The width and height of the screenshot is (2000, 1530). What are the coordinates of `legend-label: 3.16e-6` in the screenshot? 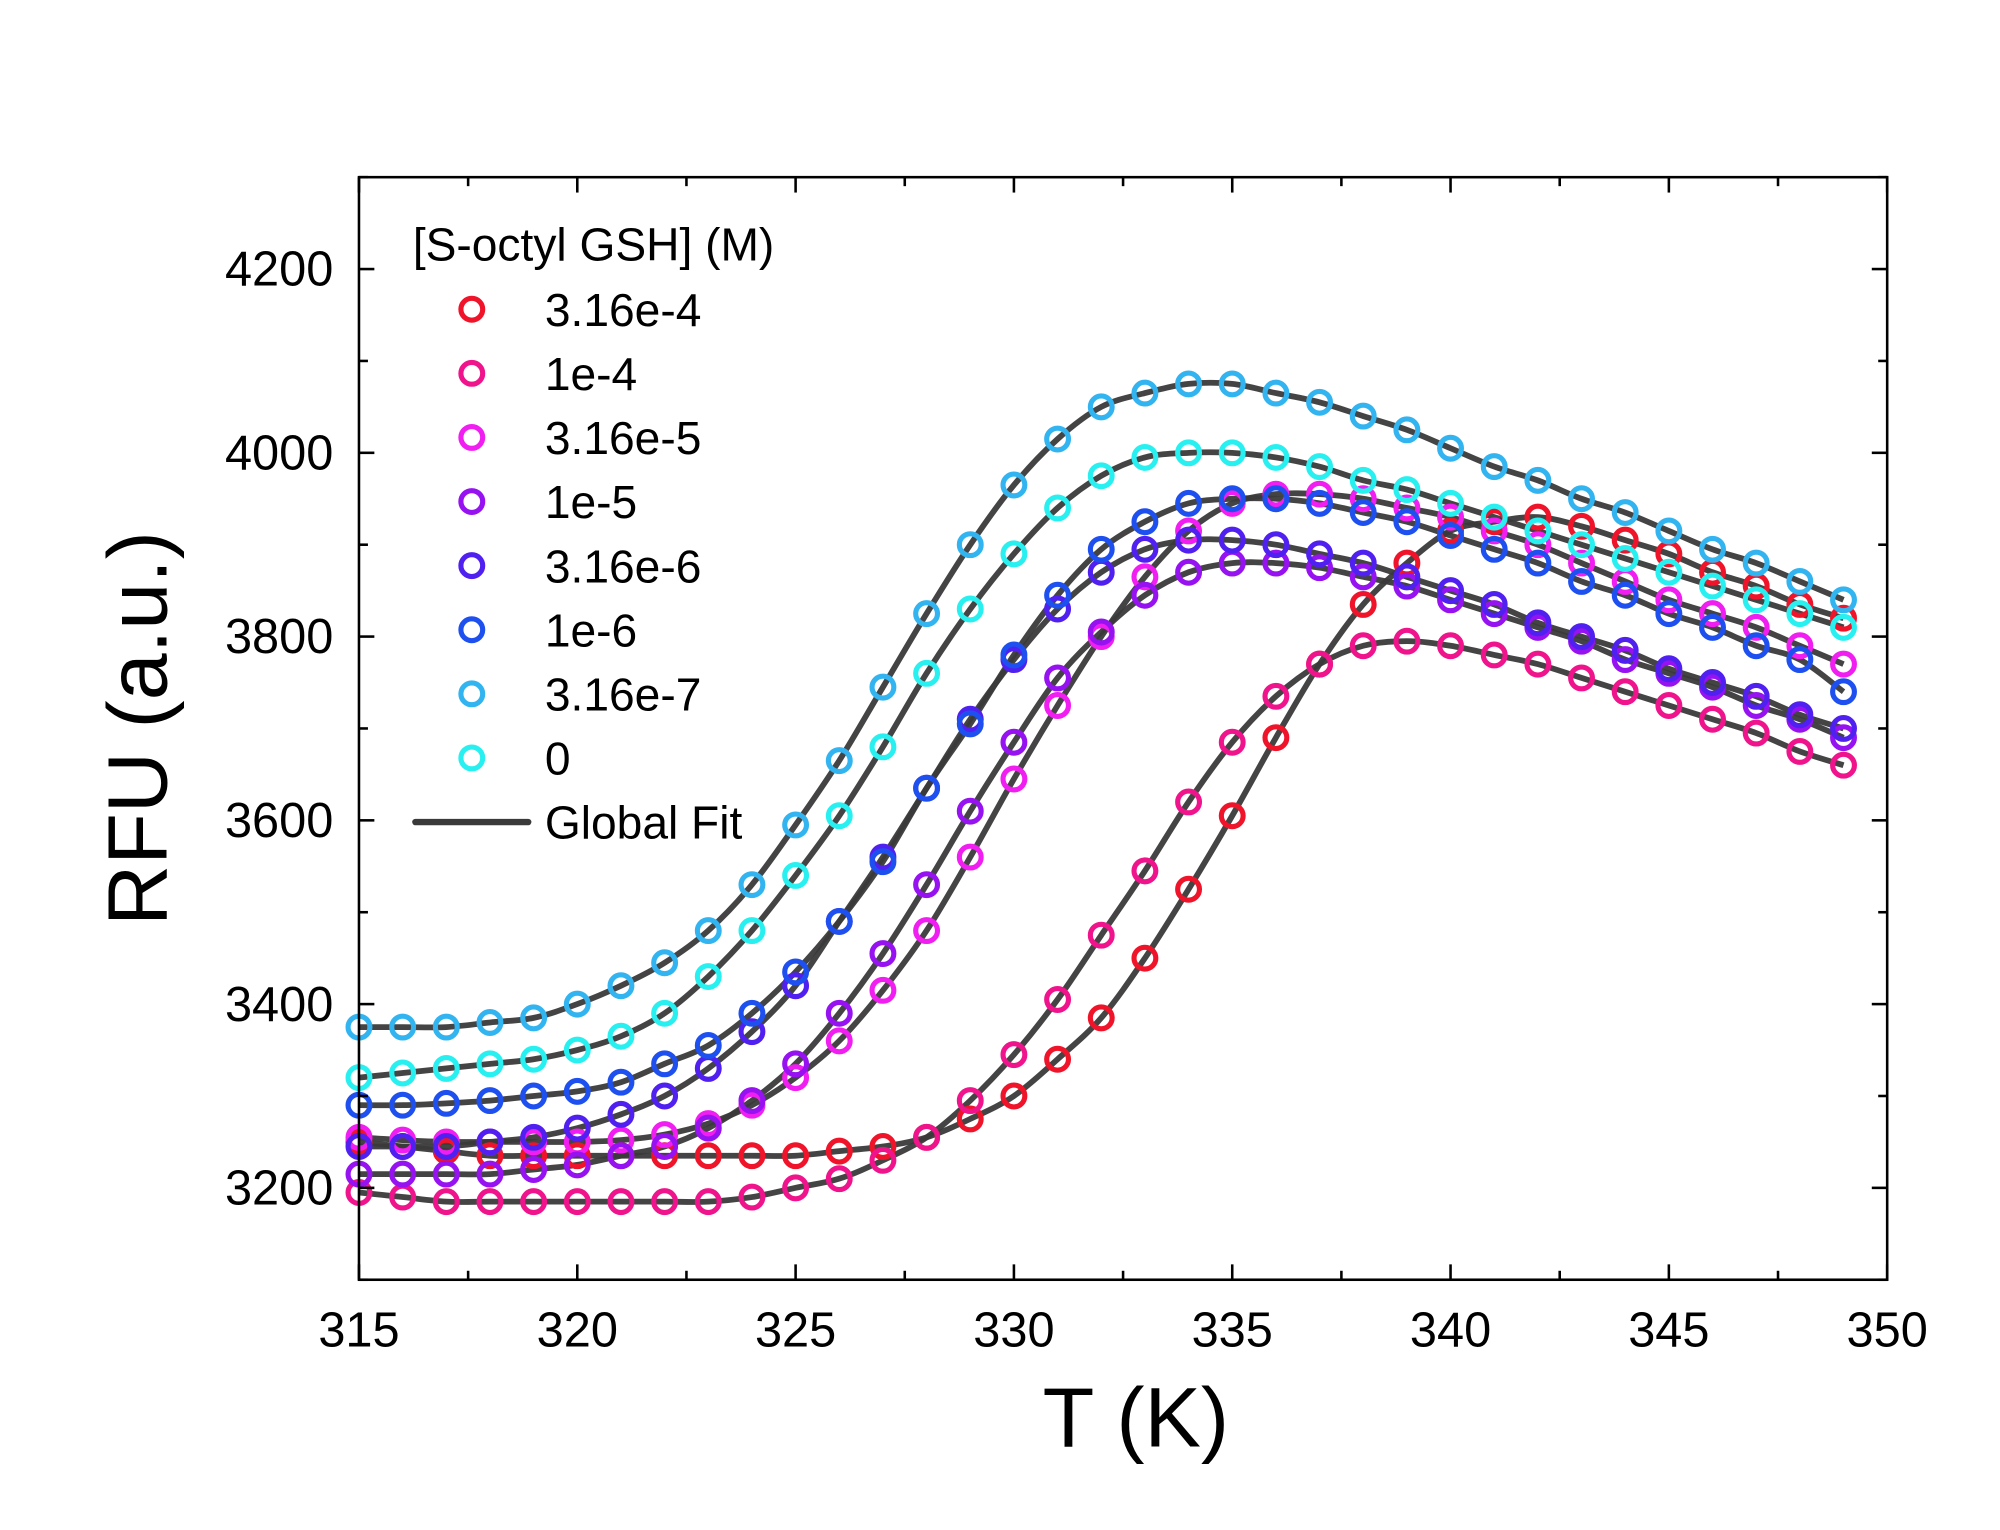 It's located at (623, 566).